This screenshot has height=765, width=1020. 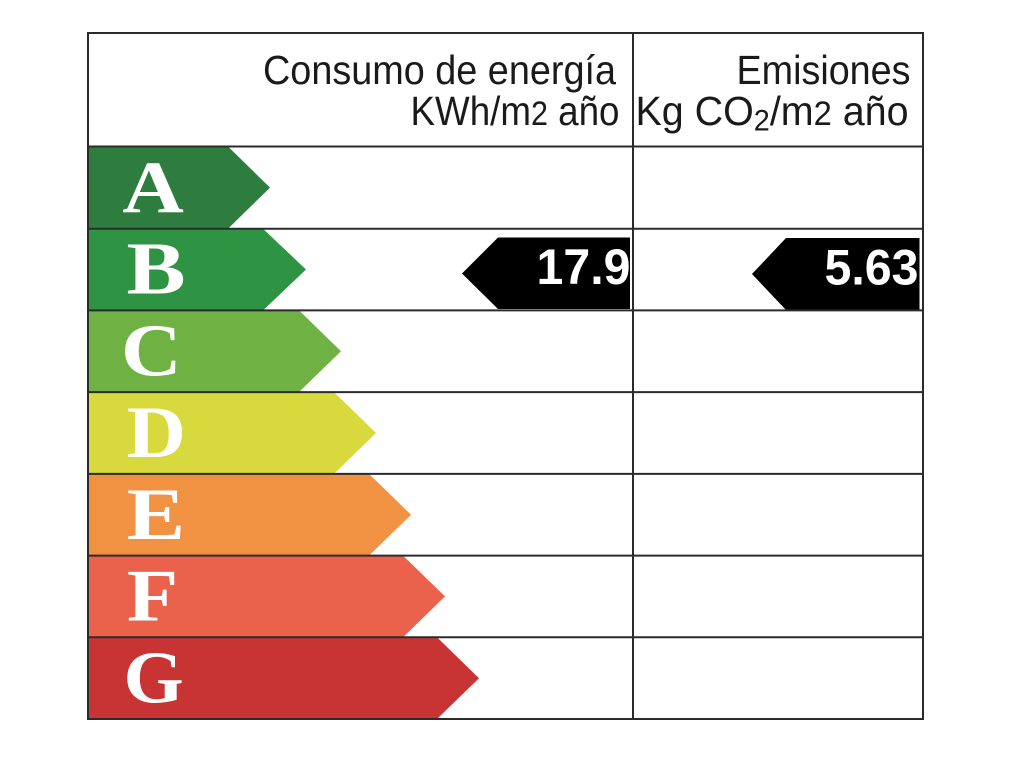 What do you see at coordinates (515, 111) in the screenshot?
I see `svg-text: KWh/m2 año` at bounding box center [515, 111].